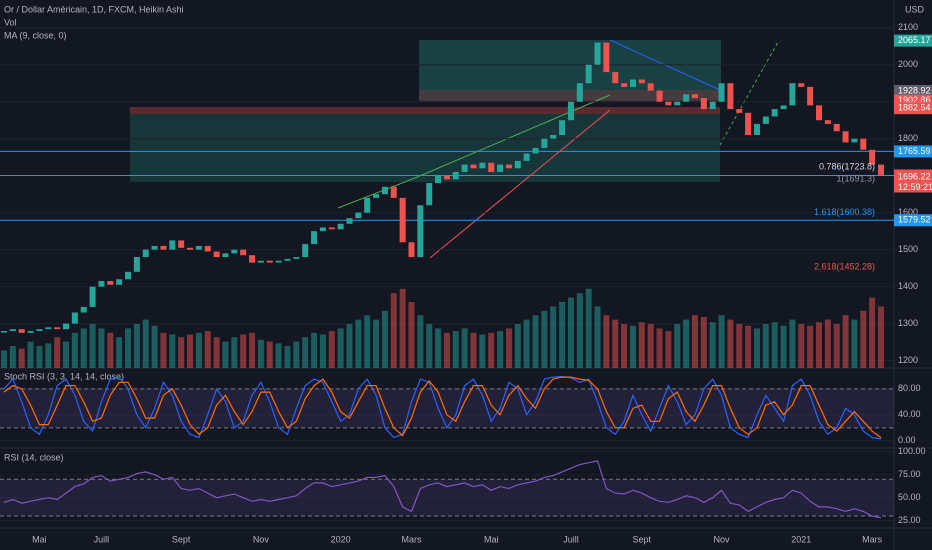  Describe the element at coordinates (570, 96) in the screenshot. I see `stop-zone` at that location.